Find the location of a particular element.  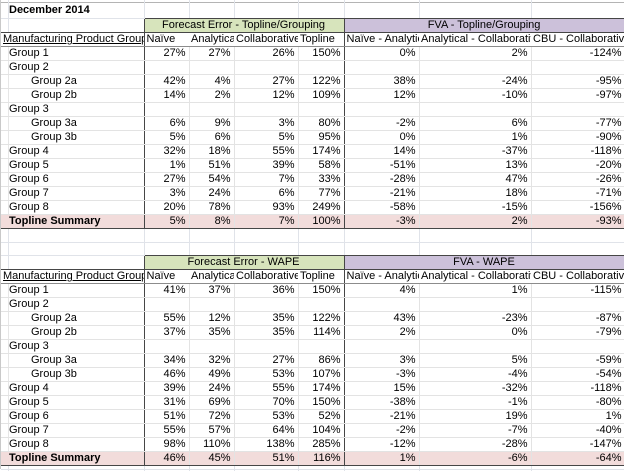

cell-topline: 116% is located at coordinates (320, 458).